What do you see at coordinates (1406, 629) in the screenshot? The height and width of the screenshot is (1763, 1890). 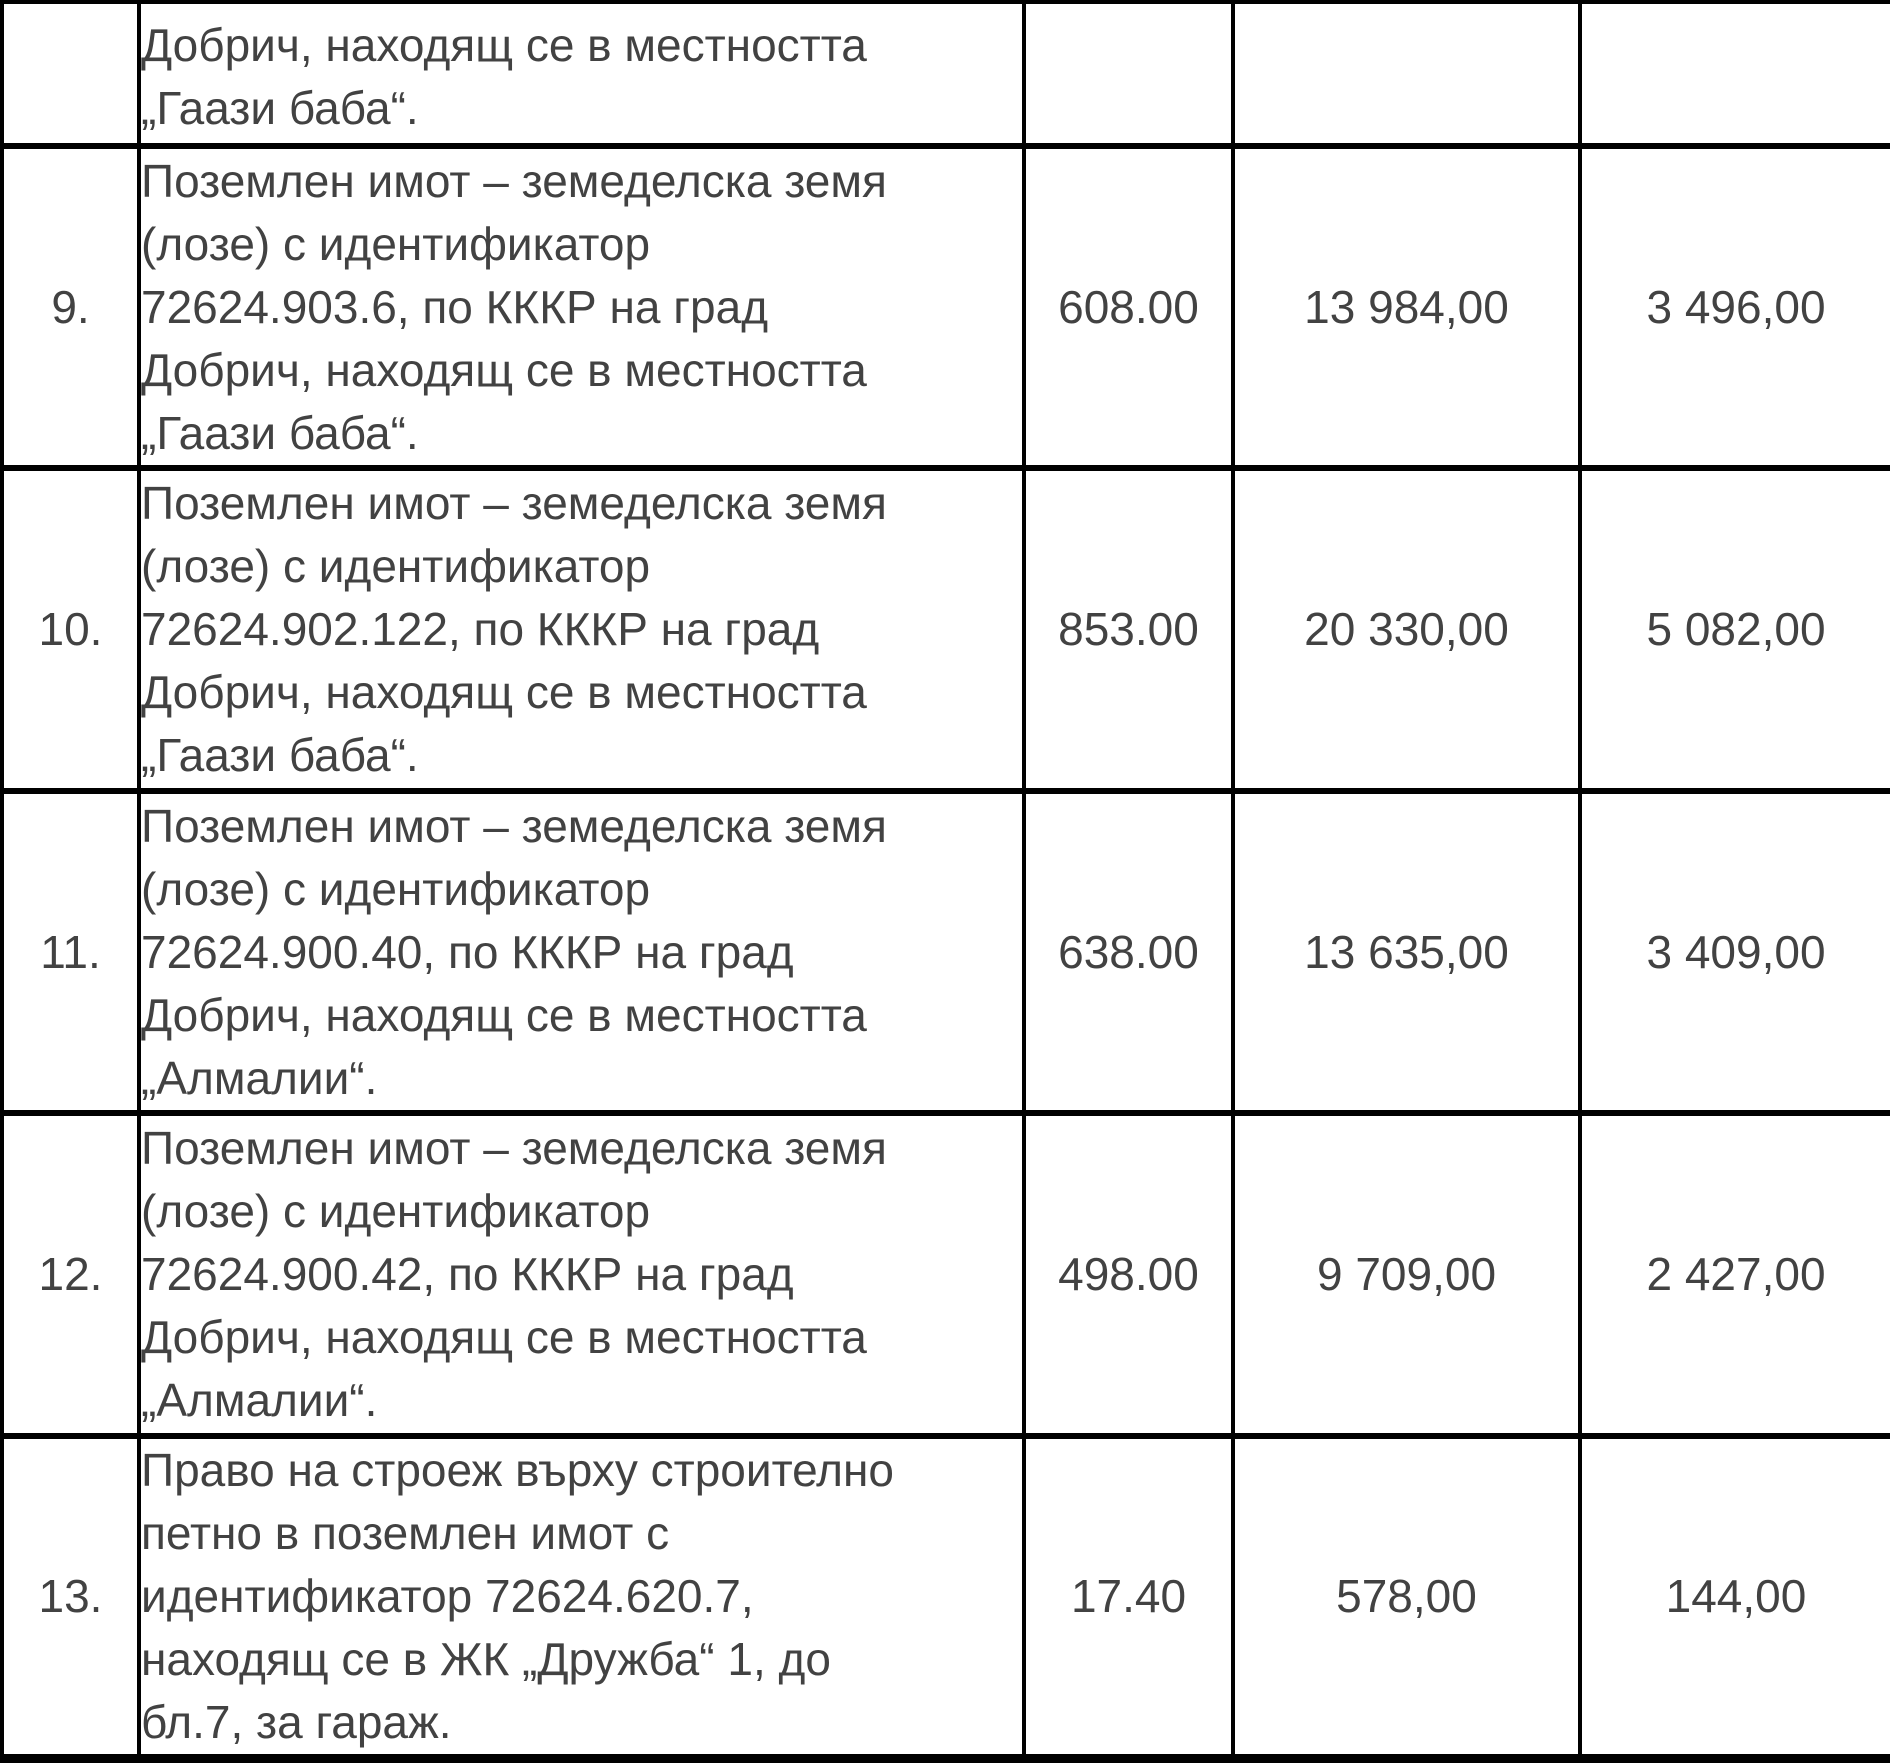 I see `value1-cell: 20 330,00` at bounding box center [1406, 629].